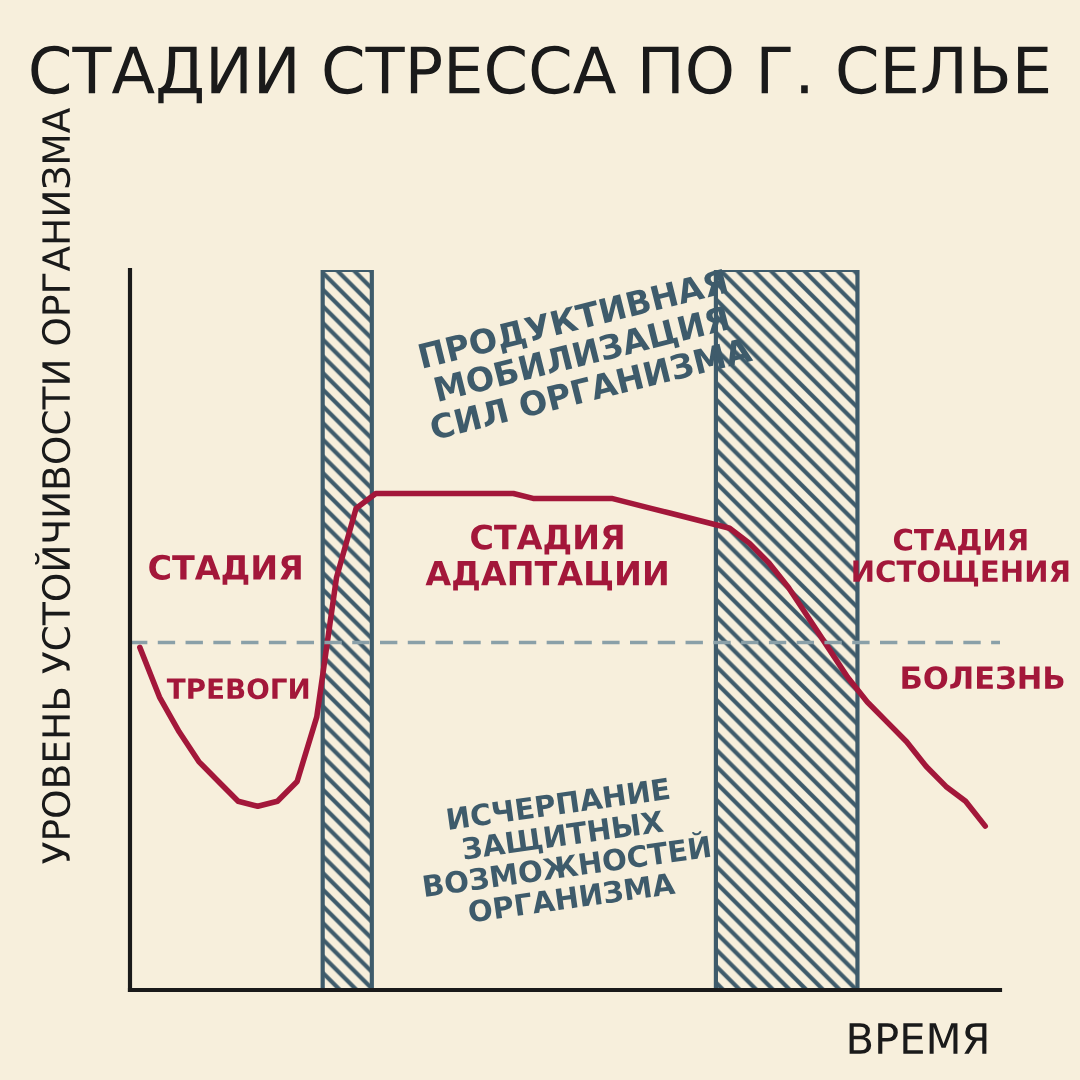 The image size is (1080, 1080). I want to click on x-axis-title: ВРЕМЯ, so click(918, 1038).